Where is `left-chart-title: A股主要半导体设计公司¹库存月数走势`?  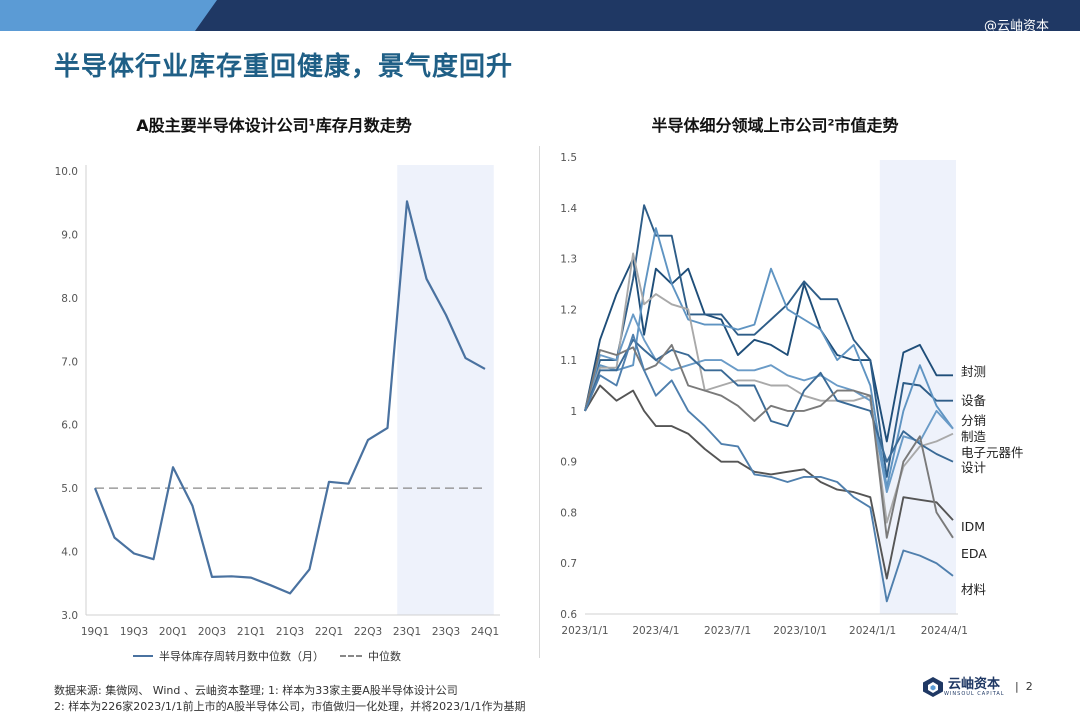
left-chart-title: A股主要半导体设计公司¹库存月数走势 is located at coordinates (274, 125).